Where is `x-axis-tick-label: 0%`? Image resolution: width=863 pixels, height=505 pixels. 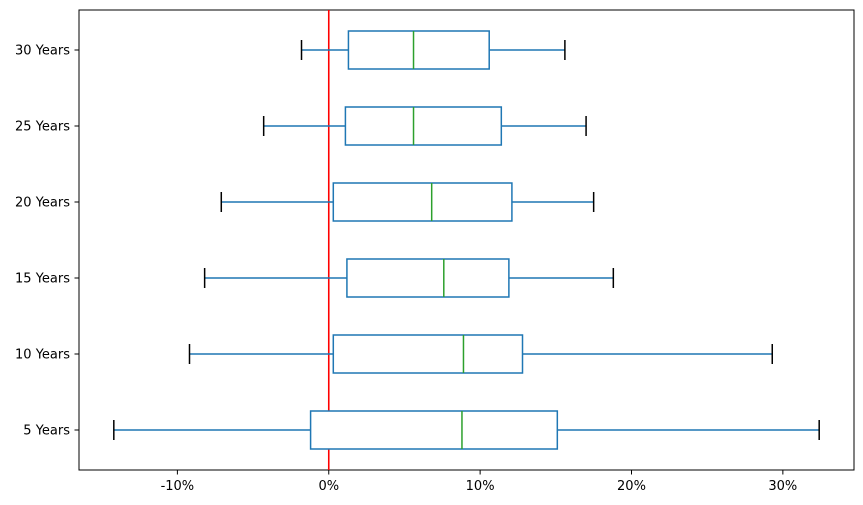
x-axis-tick-label: 0% is located at coordinates (328, 486).